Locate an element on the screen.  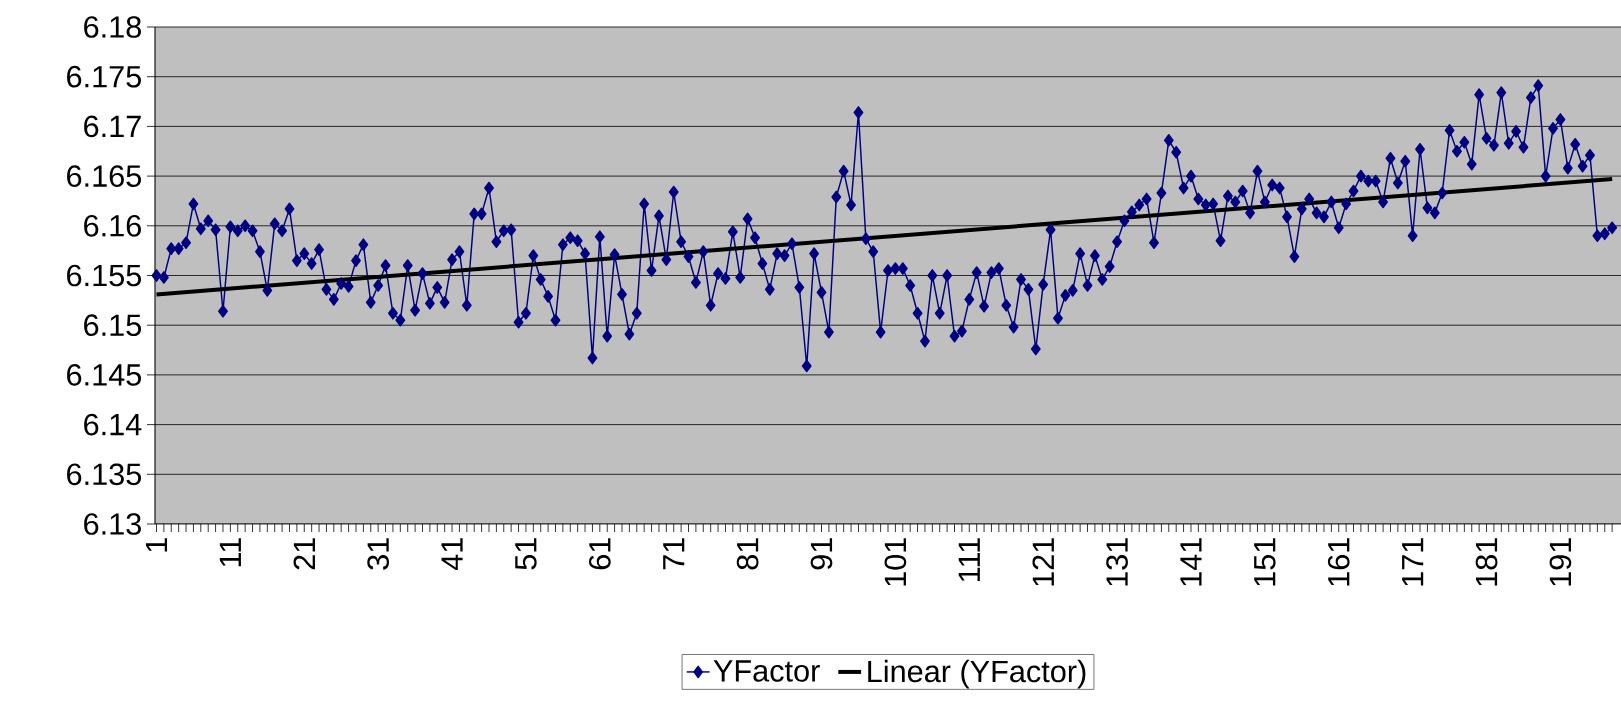
y-tick-label: 6.18 is located at coordinates (112, 27).